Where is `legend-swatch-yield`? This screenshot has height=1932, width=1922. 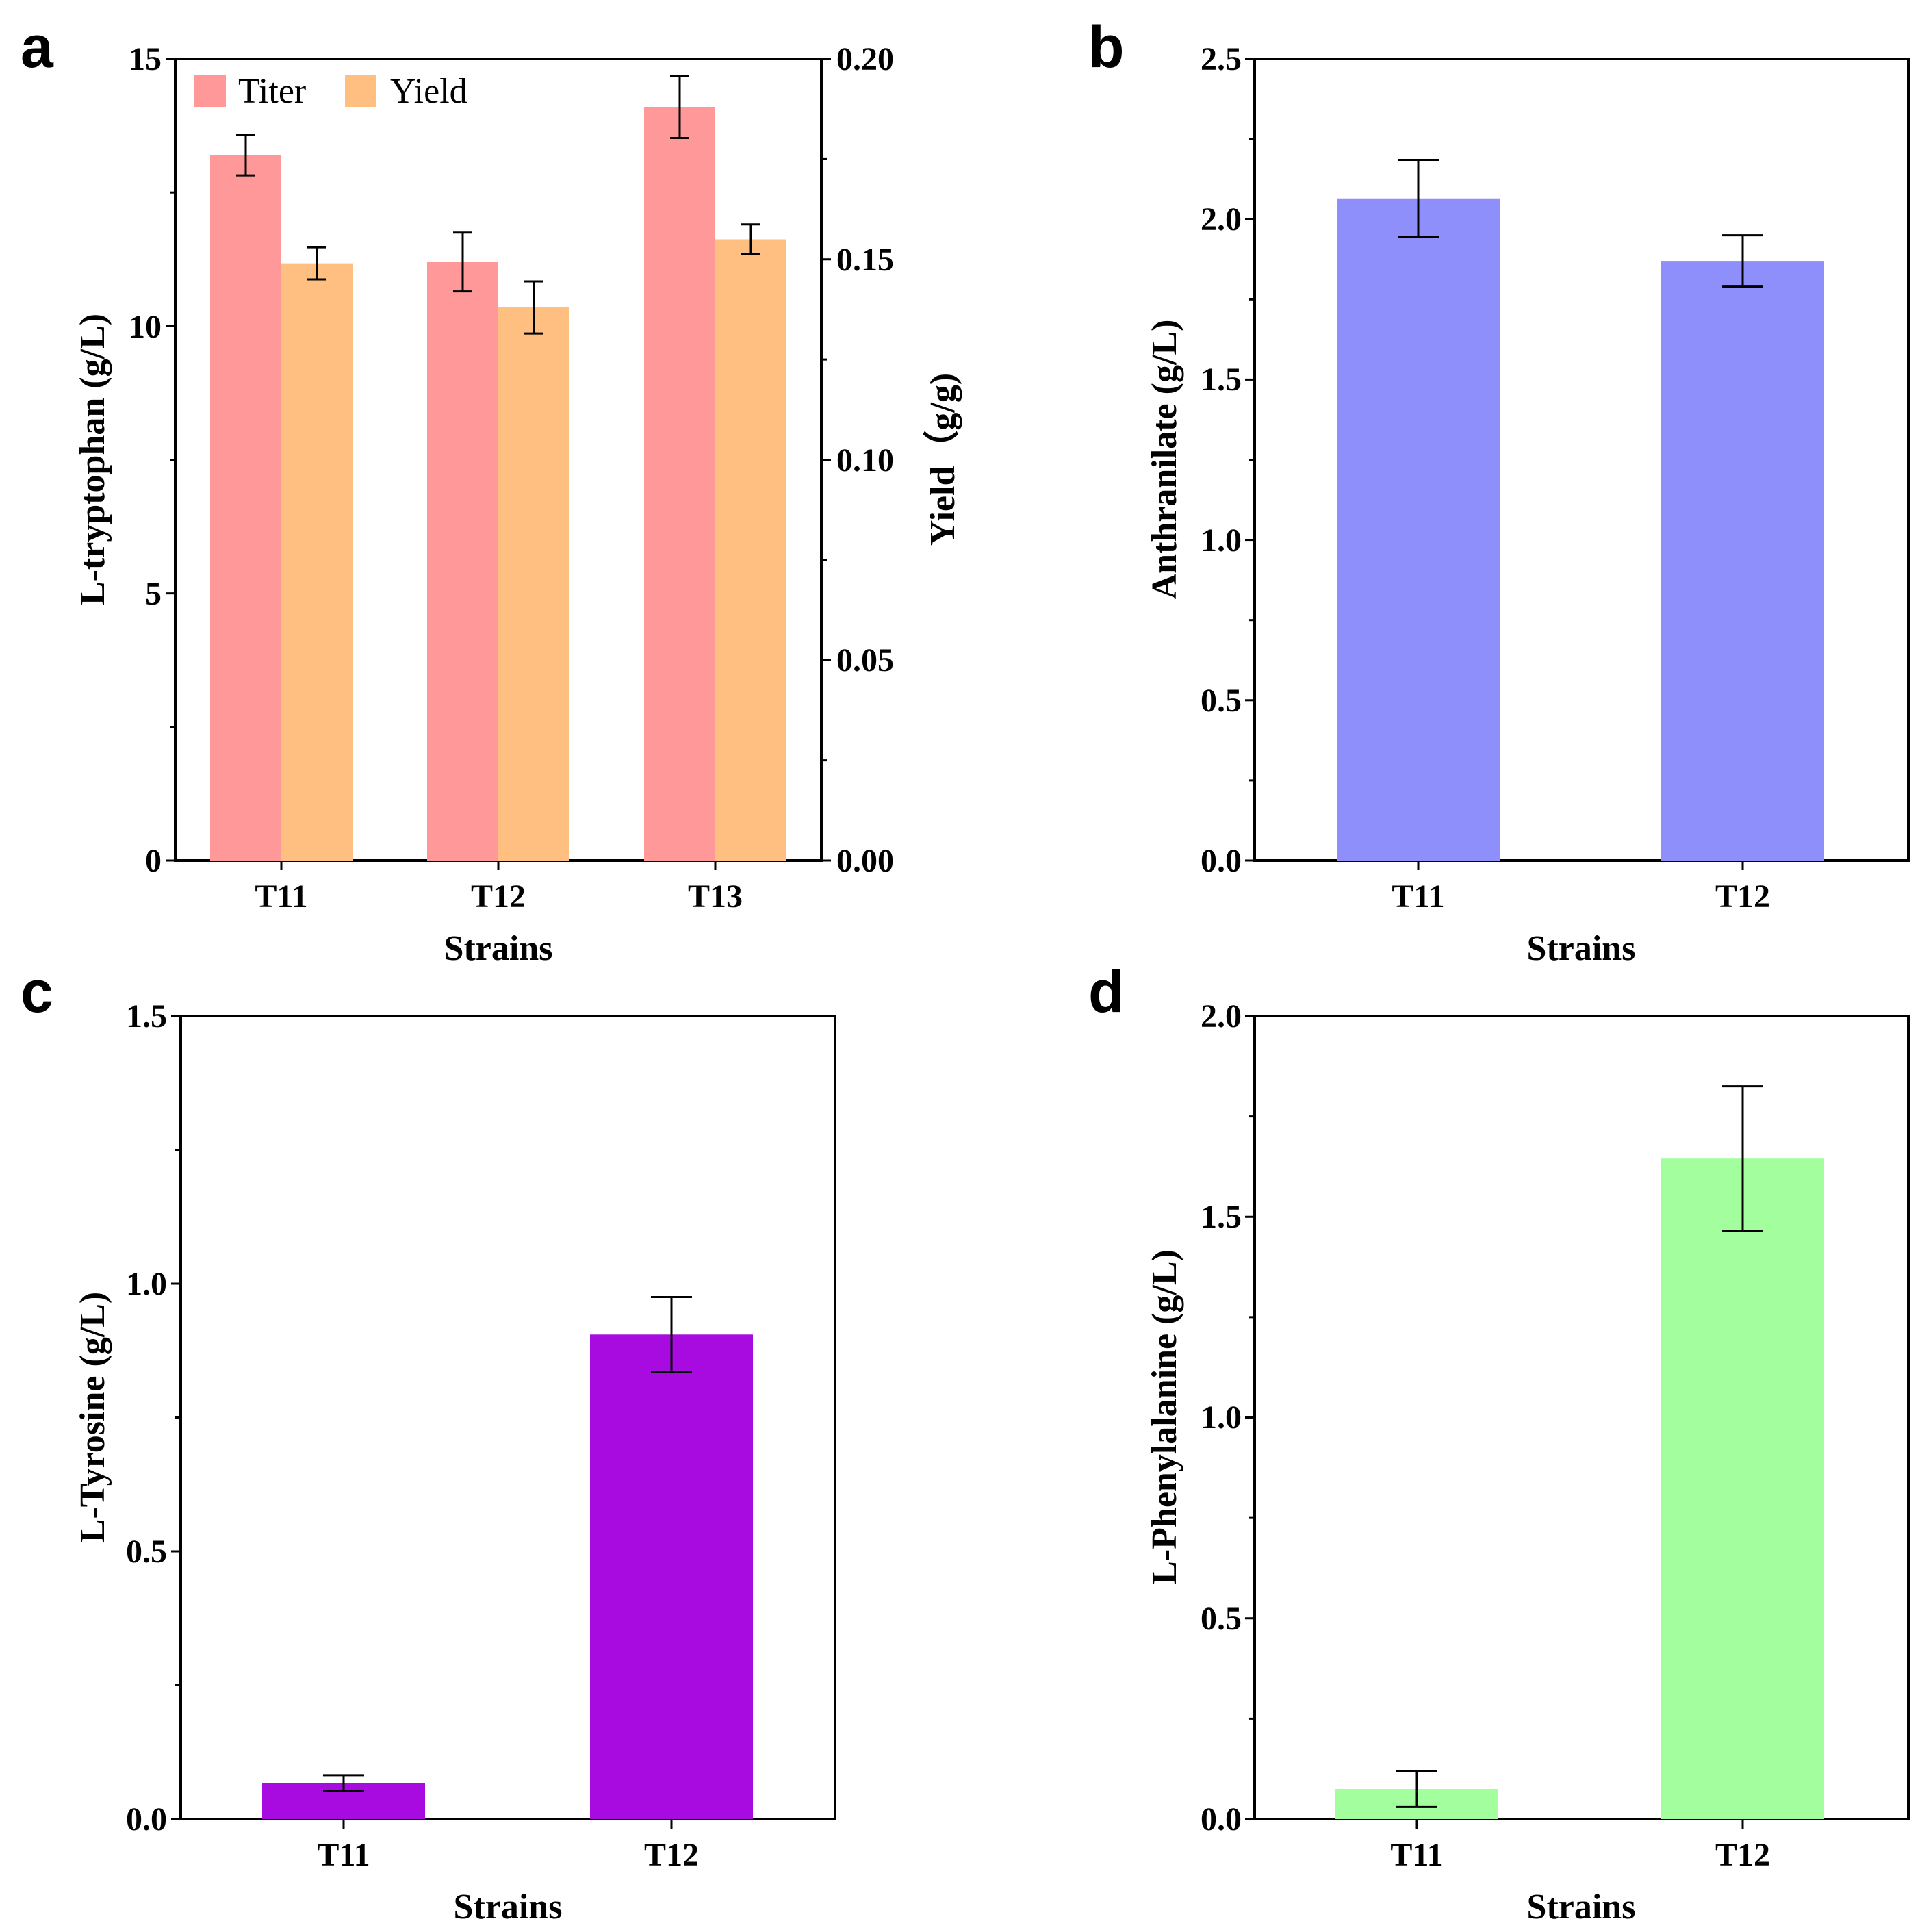
legend-swatch-yield is located at coordinates (360, 91).